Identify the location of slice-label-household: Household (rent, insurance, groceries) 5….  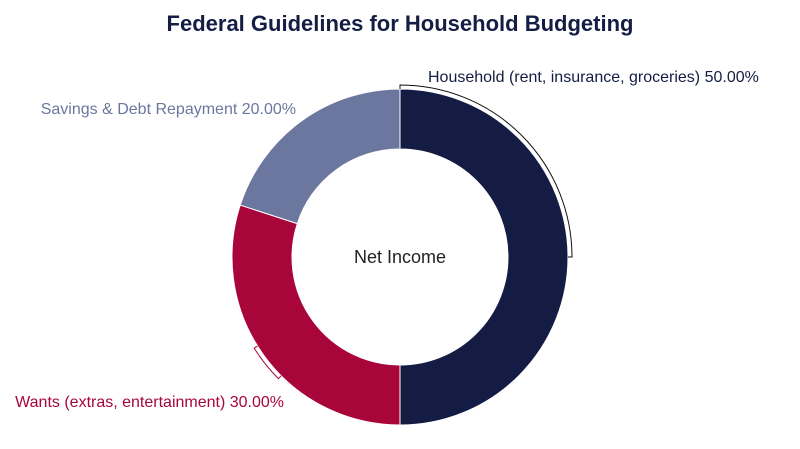
(593, 77).